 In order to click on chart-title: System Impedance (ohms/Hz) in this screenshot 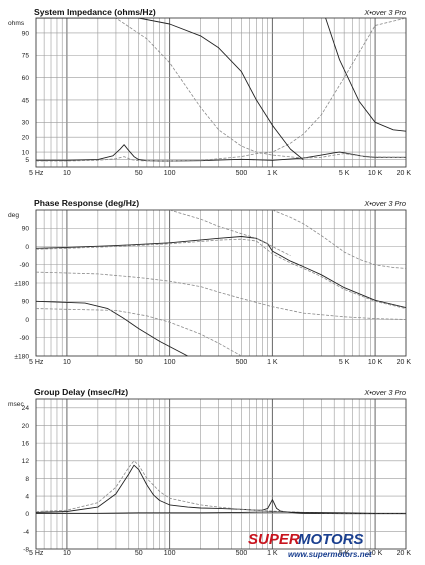, I will do `click(95, 12)`.